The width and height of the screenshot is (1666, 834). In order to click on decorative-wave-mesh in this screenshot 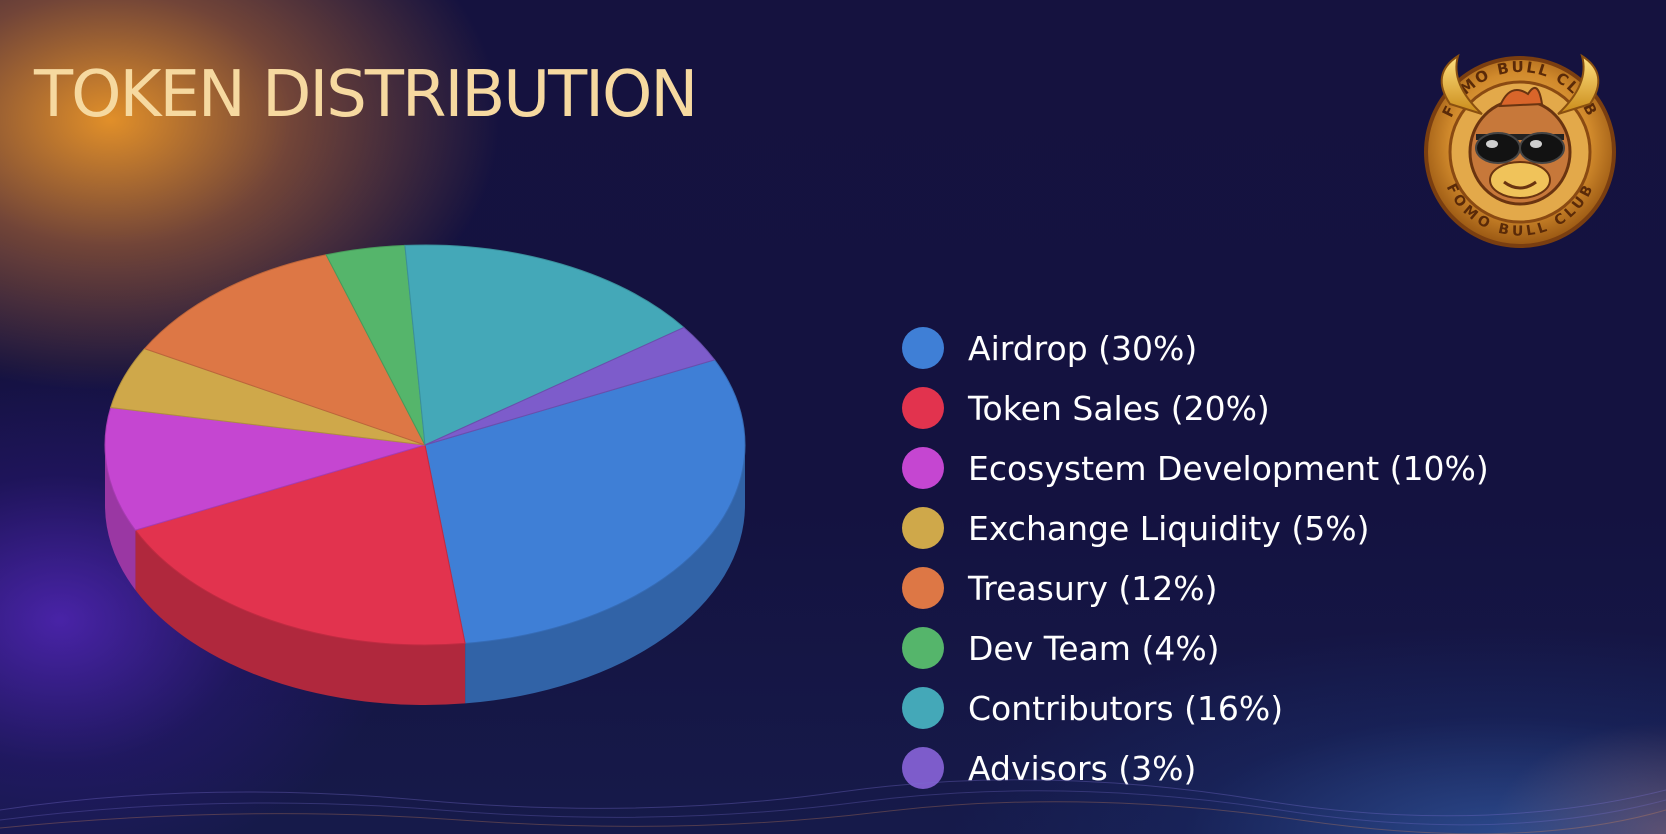, I will do `click(833, 806)`.